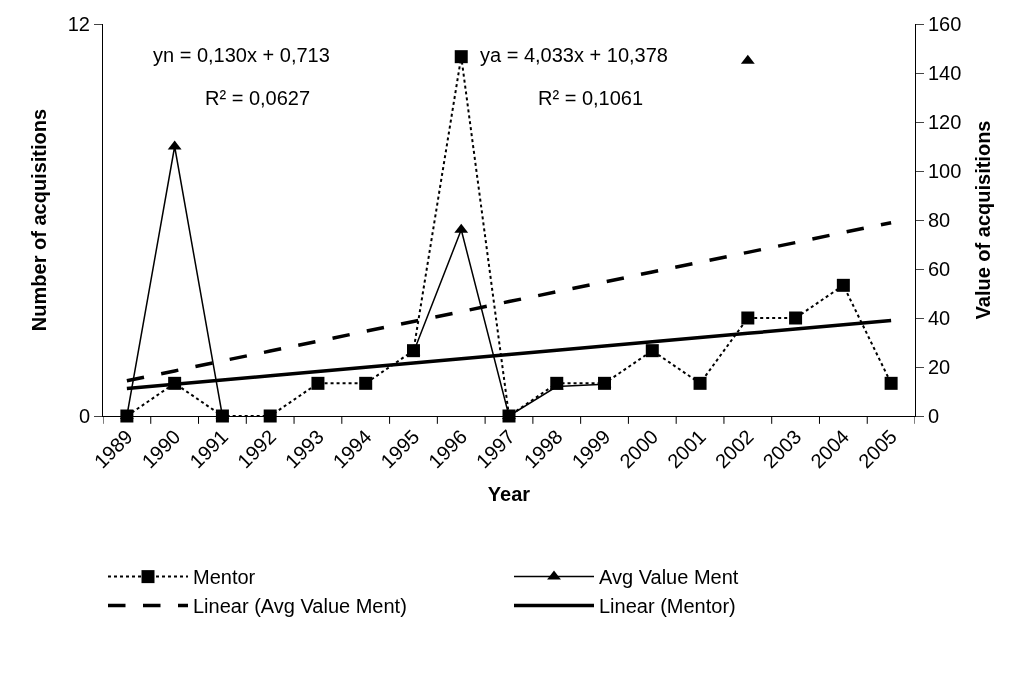 This screenshot has width=1024, height=688. What do you see at coordinates (574, 55) in the screenshot?
I see `annotation: ya = 4,033x + 10,378` at bounding box center [574, 55].